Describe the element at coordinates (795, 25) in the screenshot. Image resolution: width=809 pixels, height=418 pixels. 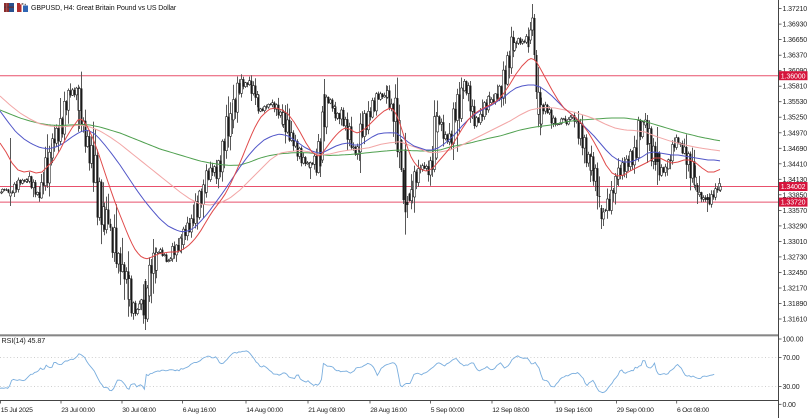
I see `svg-text: 1.36930` at that location.